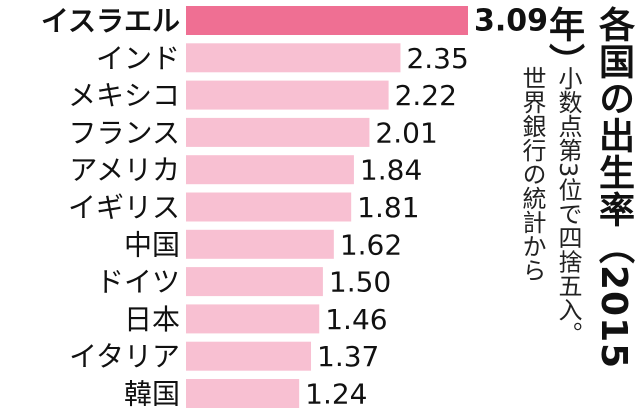 The image size is (640, 413). Describe the element at coordinates (110, 21) in the screenshot. I see `category-label: イスラエル` at that location.